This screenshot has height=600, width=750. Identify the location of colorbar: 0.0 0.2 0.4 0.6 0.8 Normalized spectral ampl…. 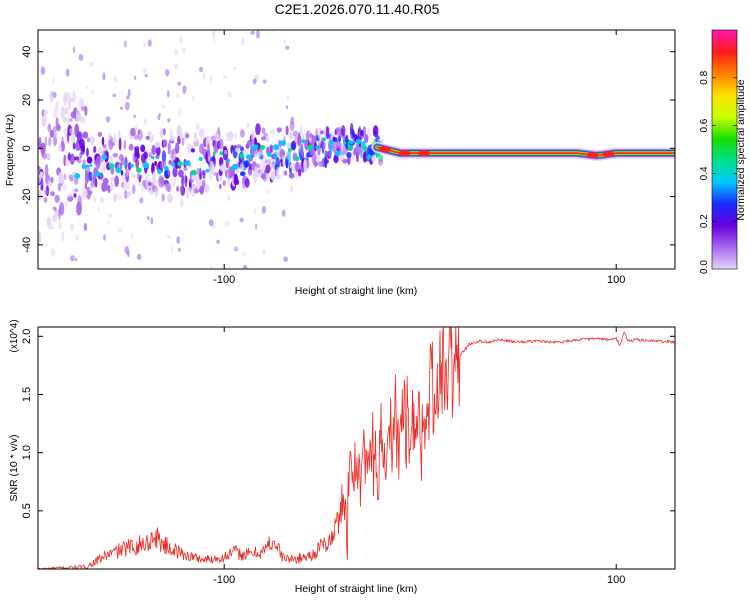
(723, 151).